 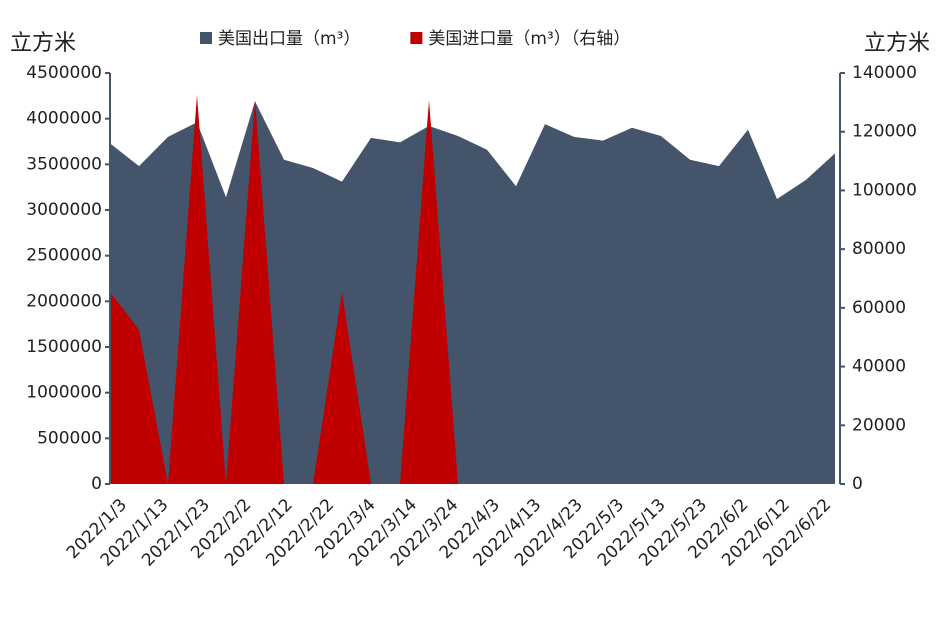 What do you see at coordinates (879, 367) in the screenshot?
I see `y2-tick-label: 40000` at bounding box center [879, 367].